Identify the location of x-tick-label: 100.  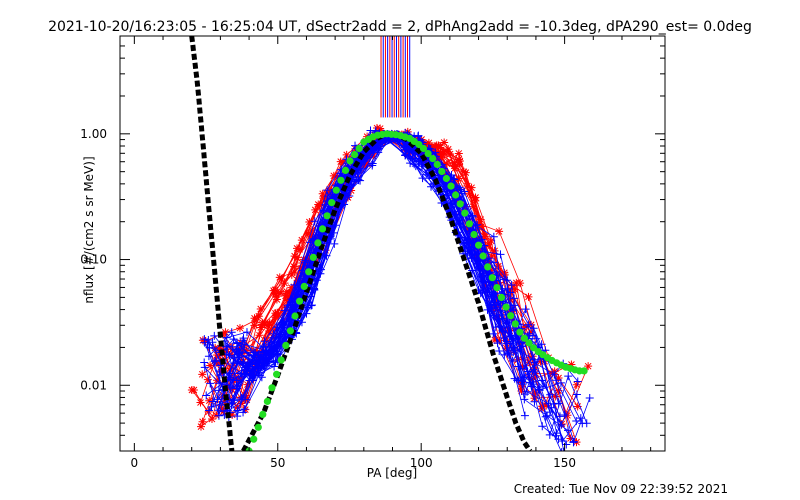
(421, 463).